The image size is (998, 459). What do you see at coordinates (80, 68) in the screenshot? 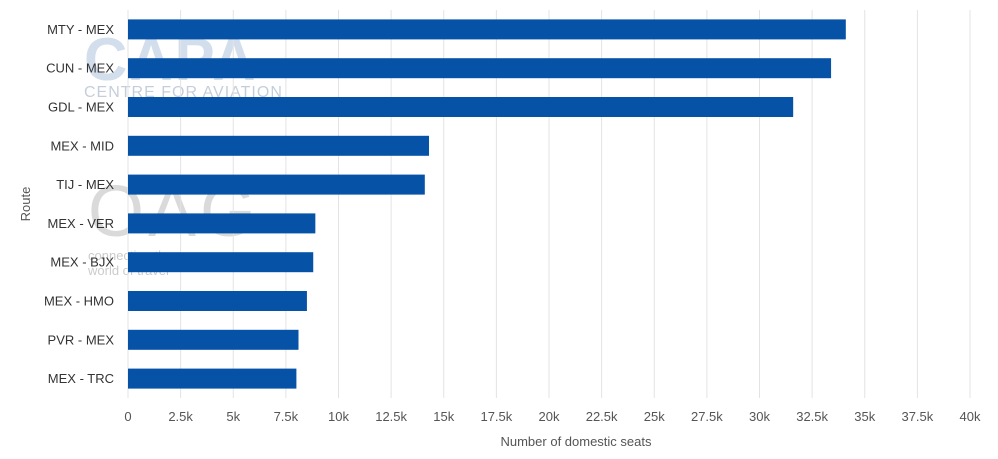
I see `y-tick-label: CUN - MEX` at bounding box center [80, 68].